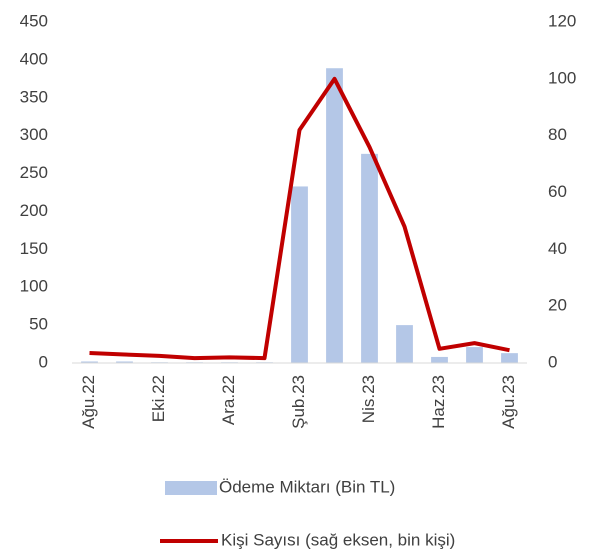  I want to click on y-tick-label: 100, so click(34, 286).